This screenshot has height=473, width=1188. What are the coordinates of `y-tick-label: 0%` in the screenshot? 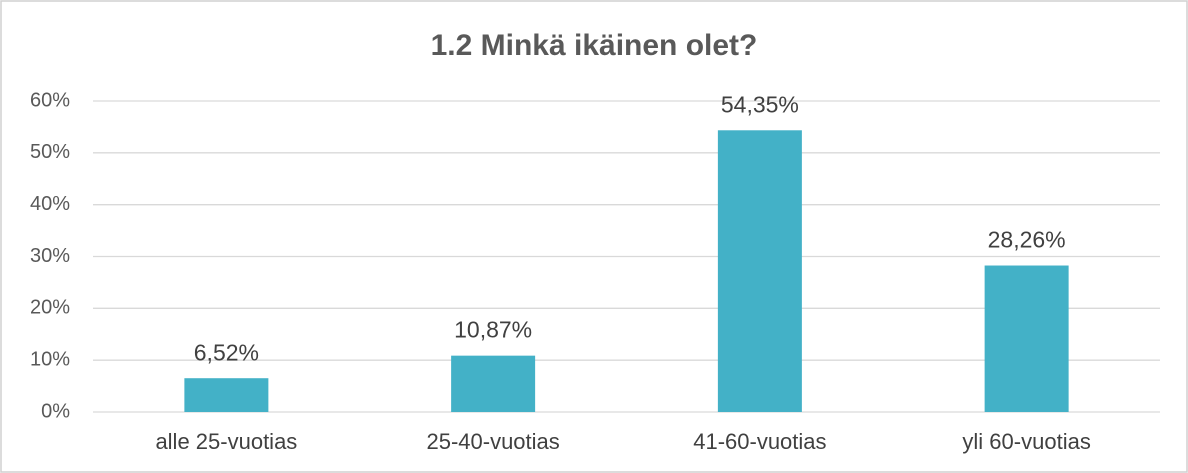 It's located at (55, 411).